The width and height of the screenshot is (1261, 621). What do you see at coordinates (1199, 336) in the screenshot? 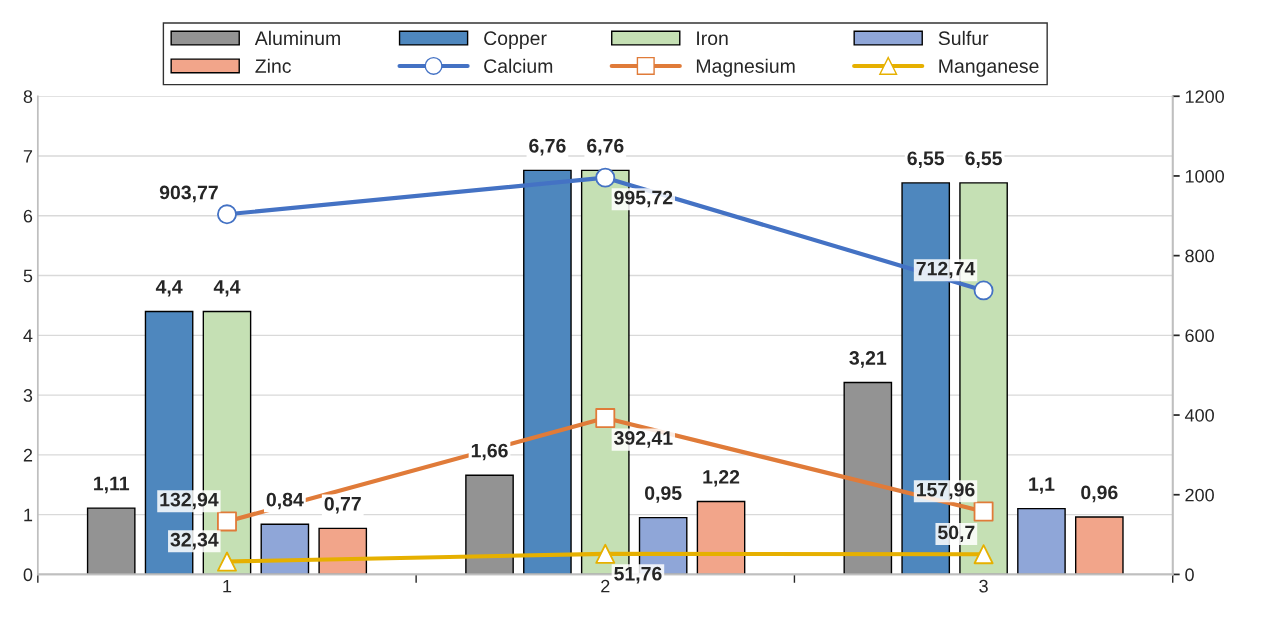
I see `y2-tick-label: 600` at bounding box center [1199, 336].